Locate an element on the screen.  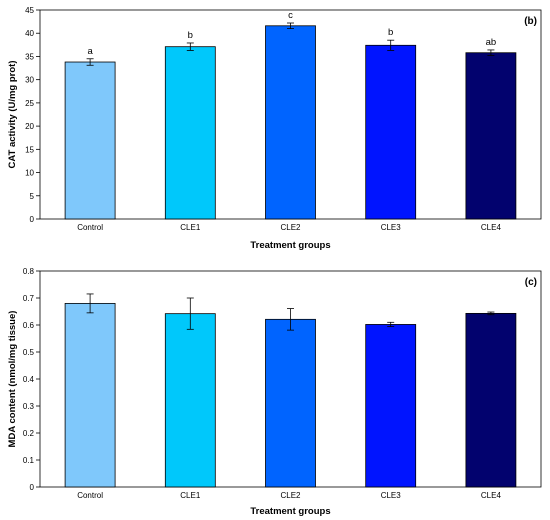
panel-0-y-tick-label: 10 is located at coordinates (29, 173).